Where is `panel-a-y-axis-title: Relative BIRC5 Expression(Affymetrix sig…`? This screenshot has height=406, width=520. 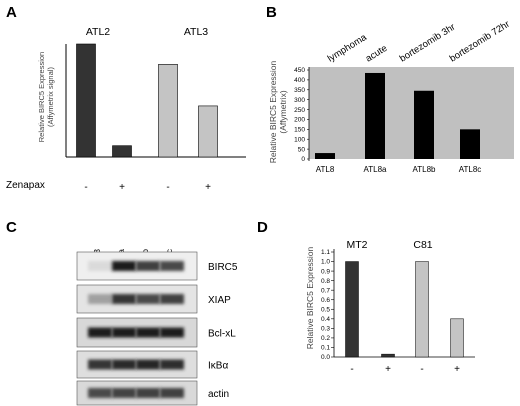
panel-a-y-axis-title: Relative BIRC5 Expression(Affymetrix sig… is located at coordinates (46, 97).